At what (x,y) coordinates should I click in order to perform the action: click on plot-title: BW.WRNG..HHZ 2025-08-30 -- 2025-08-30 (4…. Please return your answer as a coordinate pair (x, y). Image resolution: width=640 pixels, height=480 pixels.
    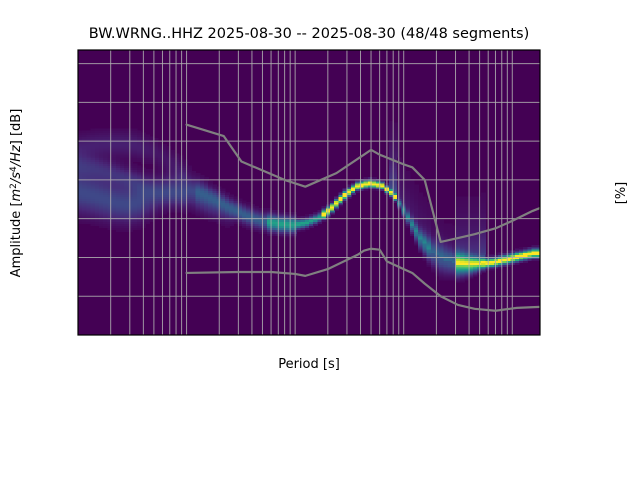
    Looking at the image, I should click on (309, 34).